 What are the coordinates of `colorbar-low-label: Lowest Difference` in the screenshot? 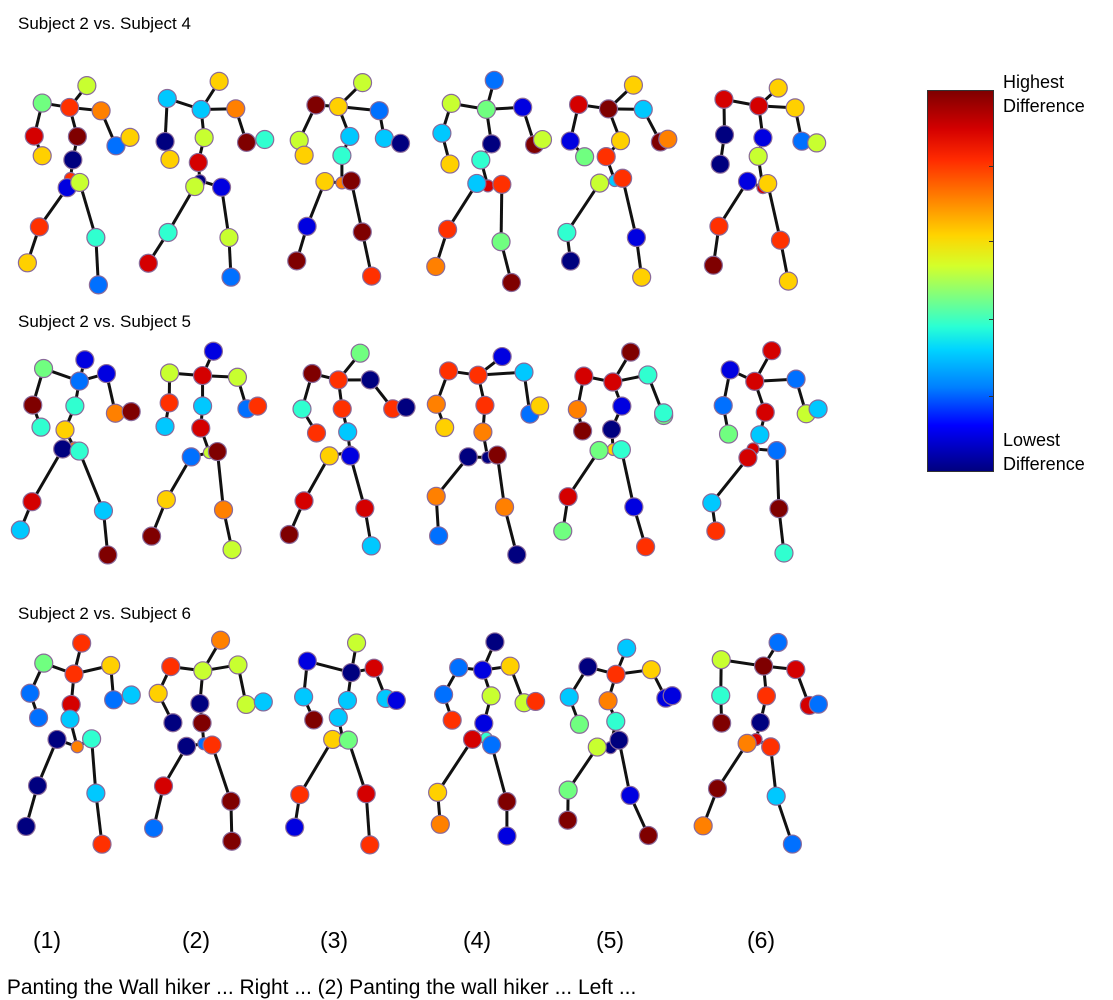 It's located at (1057, 452).